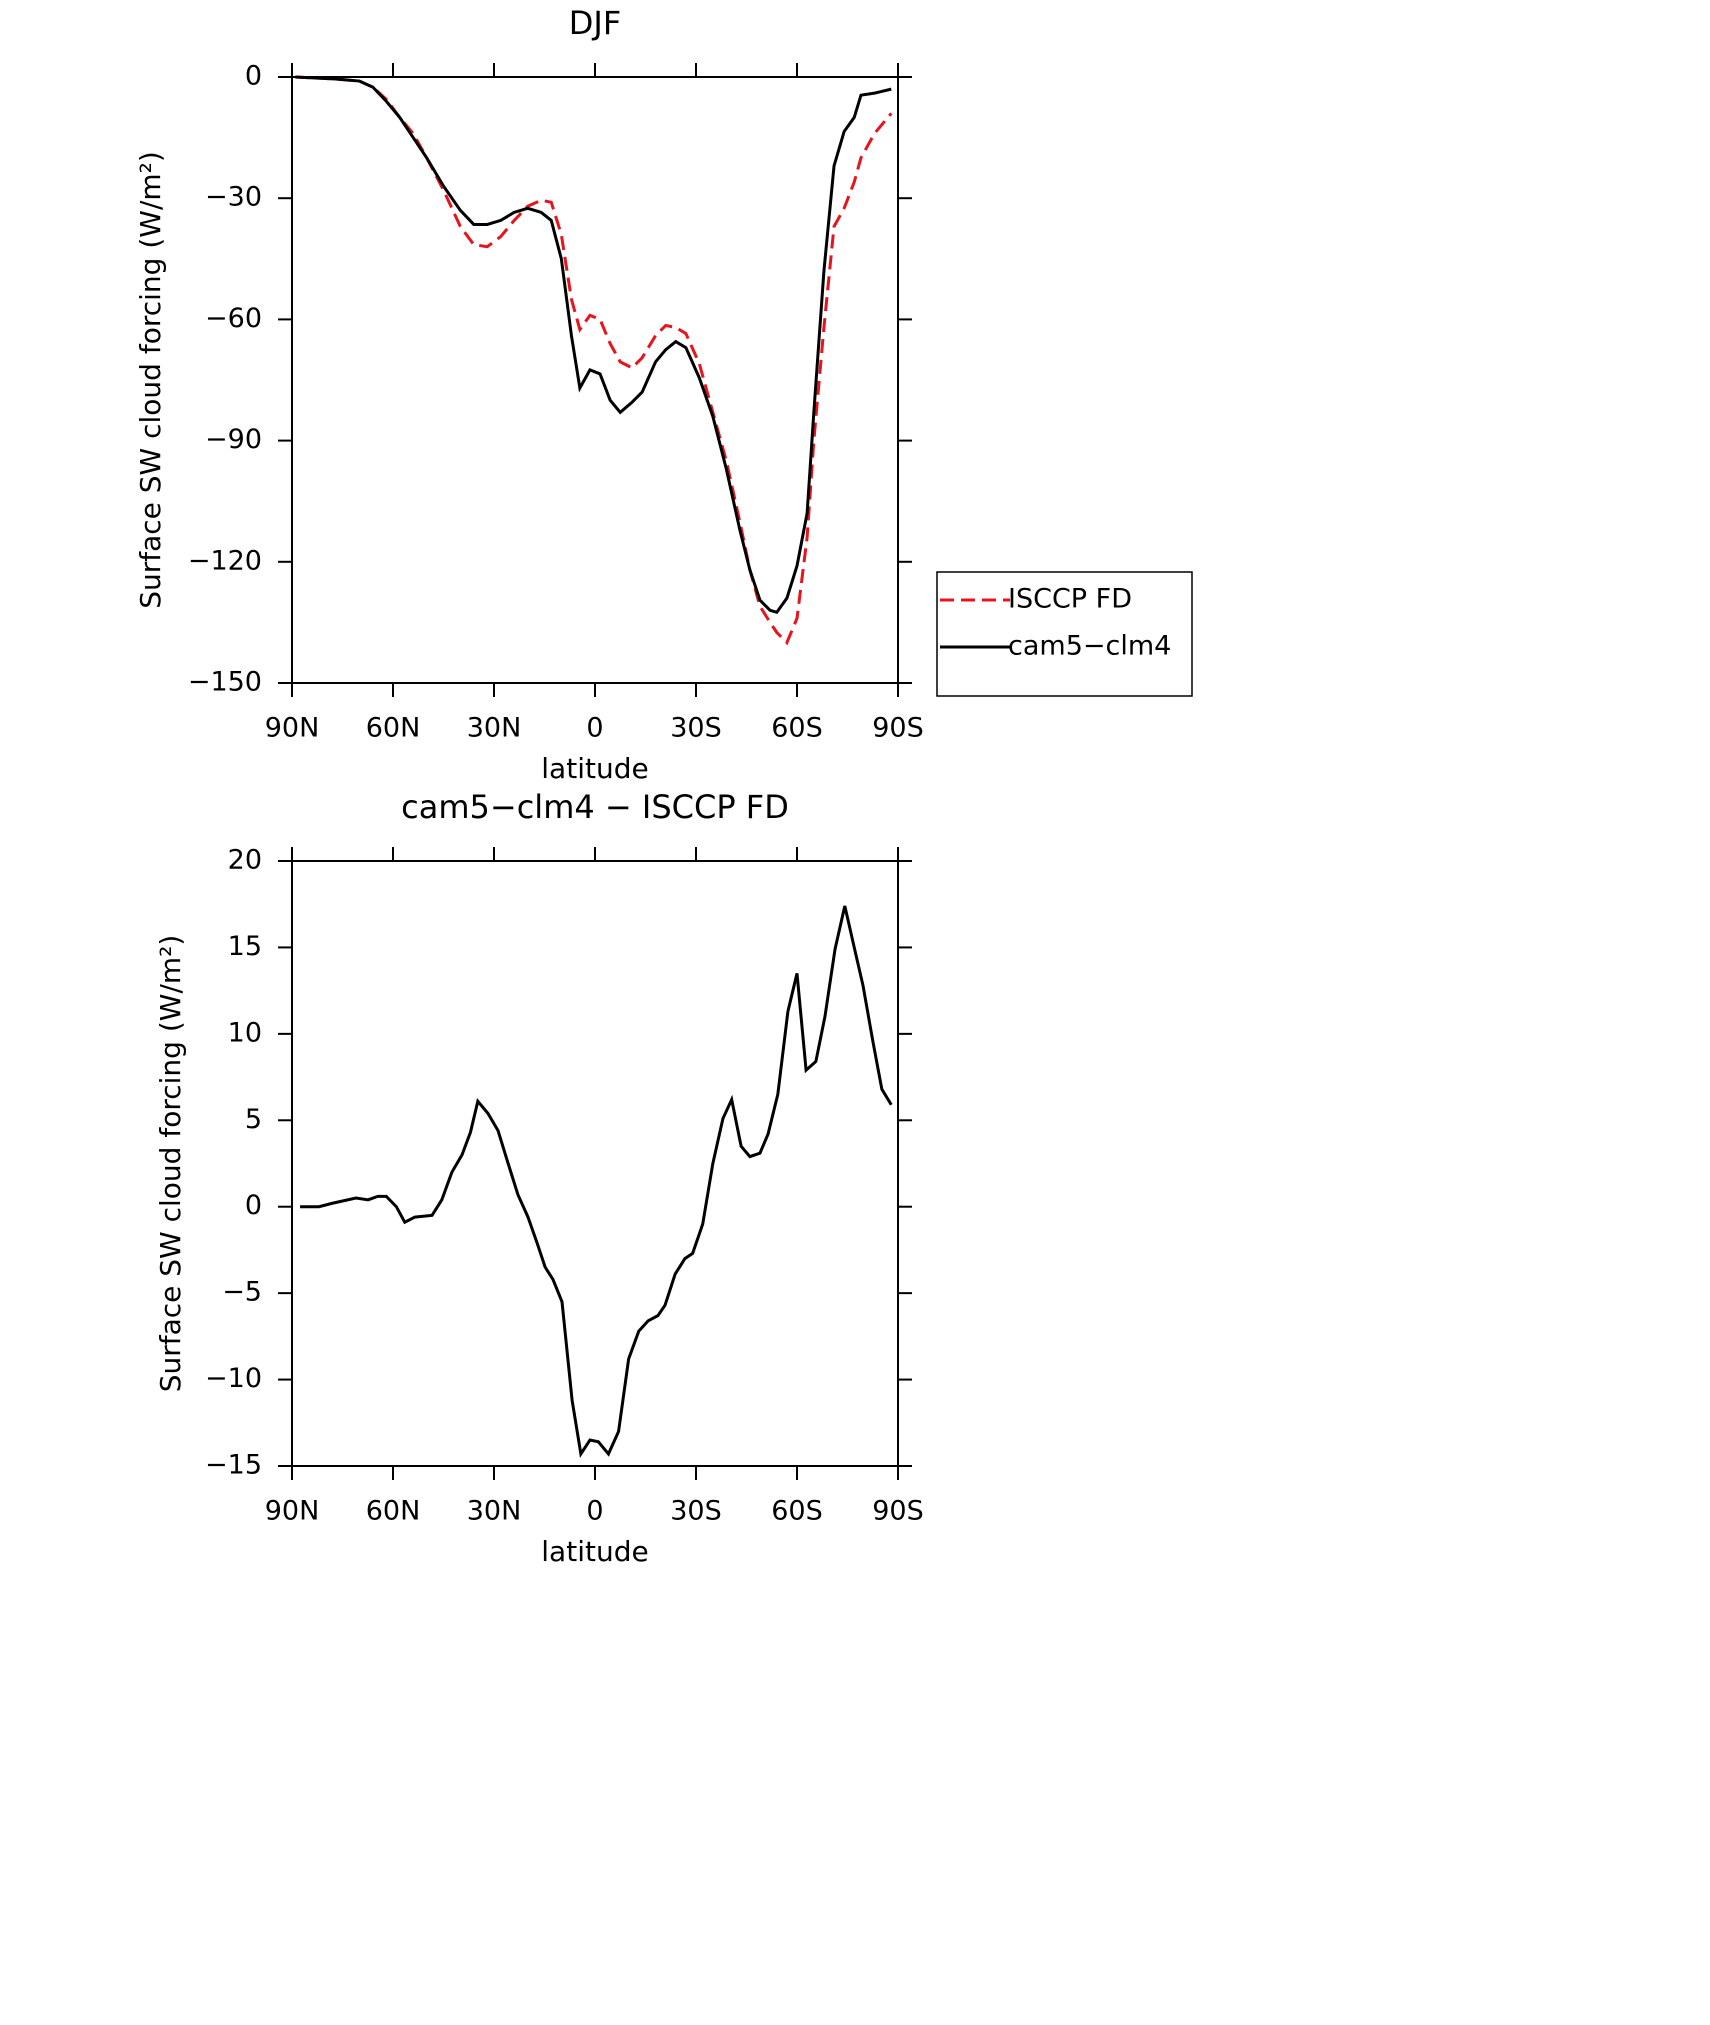 Image resolution: width=1710 pixels, height=2025 pixels. Describe the element at coordinates (233, 1378) in the screenshot. I see `y-tick-label: −10` at that location.